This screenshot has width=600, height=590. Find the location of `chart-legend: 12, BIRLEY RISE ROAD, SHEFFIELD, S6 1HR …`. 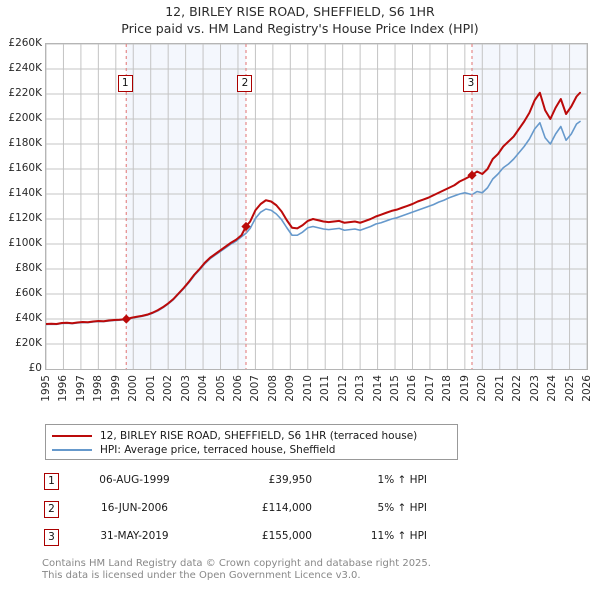

chart-legend: 12, BIRLEY RISE ROAD, SHEFFIELD, S6 1HR … is located at coordinates (251, 442).